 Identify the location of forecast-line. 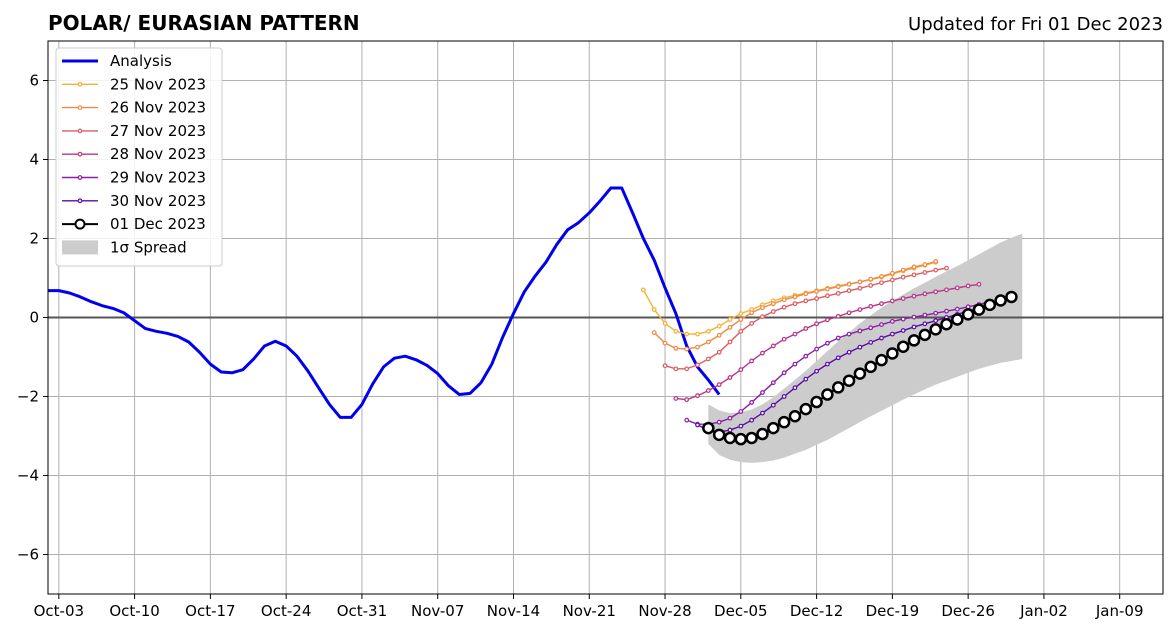
(789, 298).